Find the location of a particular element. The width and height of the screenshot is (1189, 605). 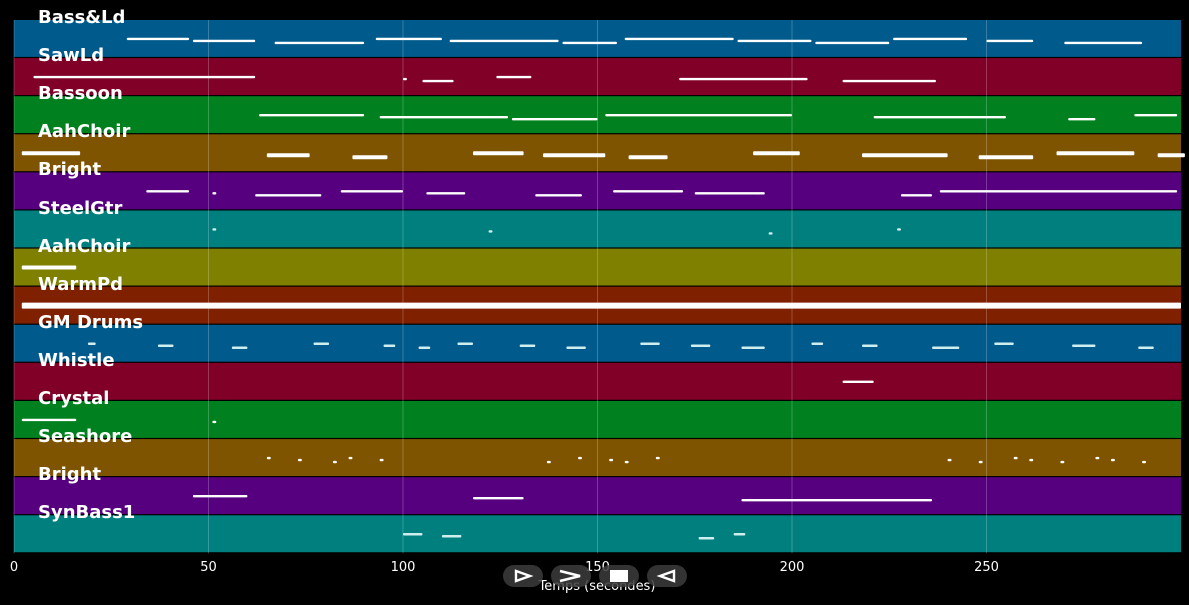

fast-forward-icon is located at coordinates (570, 576).